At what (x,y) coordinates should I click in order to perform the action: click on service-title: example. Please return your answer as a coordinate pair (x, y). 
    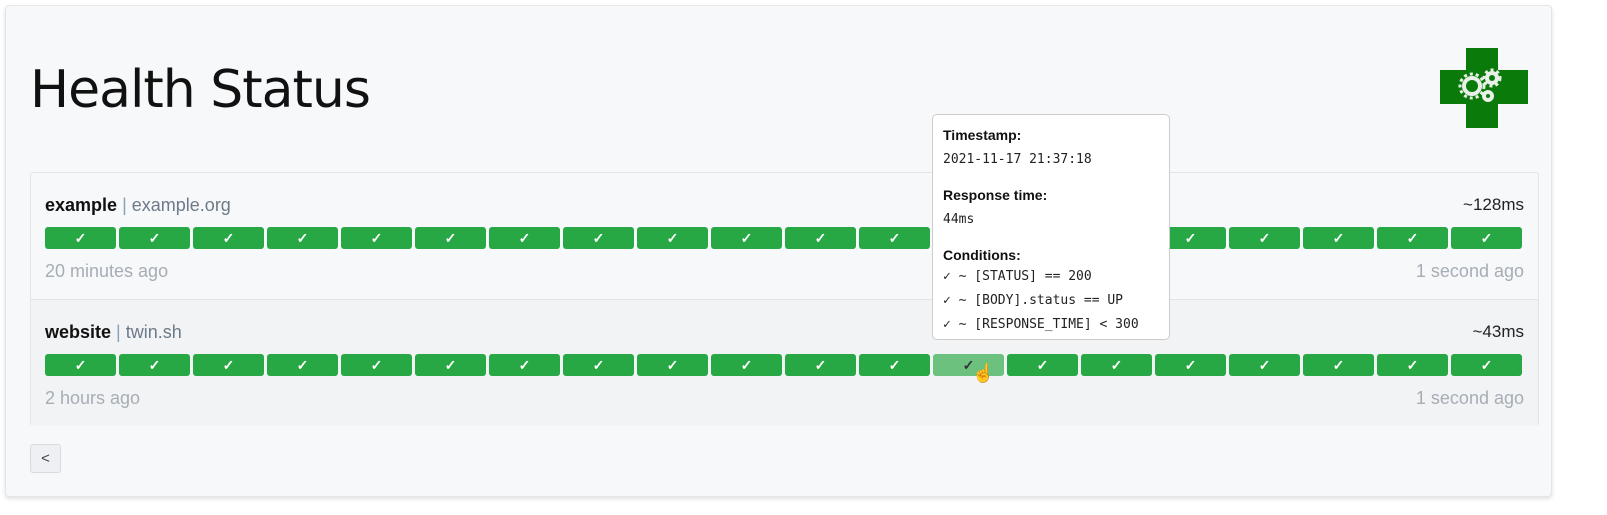
    Looking at the image, I should click on (81, 205).